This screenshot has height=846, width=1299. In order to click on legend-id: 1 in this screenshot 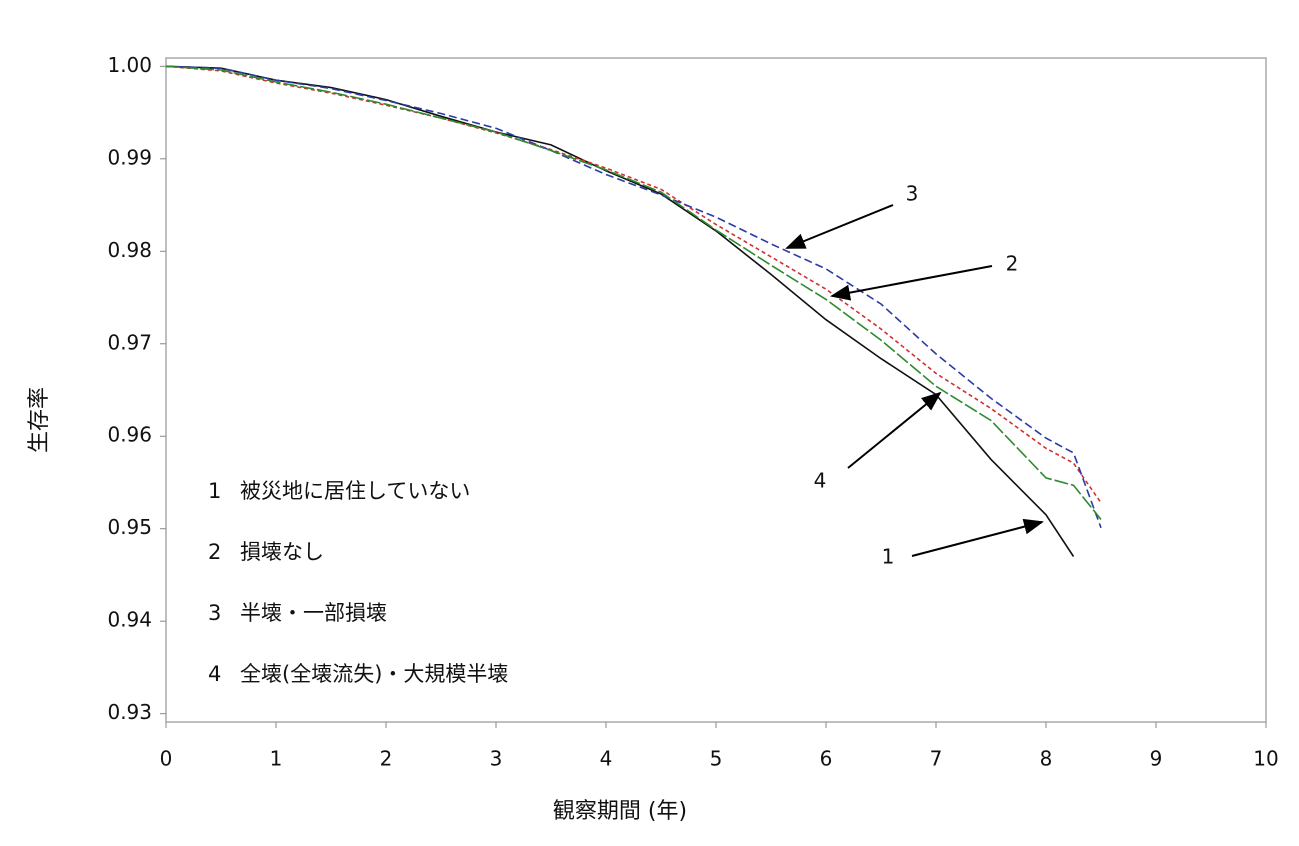, I will do `click(214, 491)`.